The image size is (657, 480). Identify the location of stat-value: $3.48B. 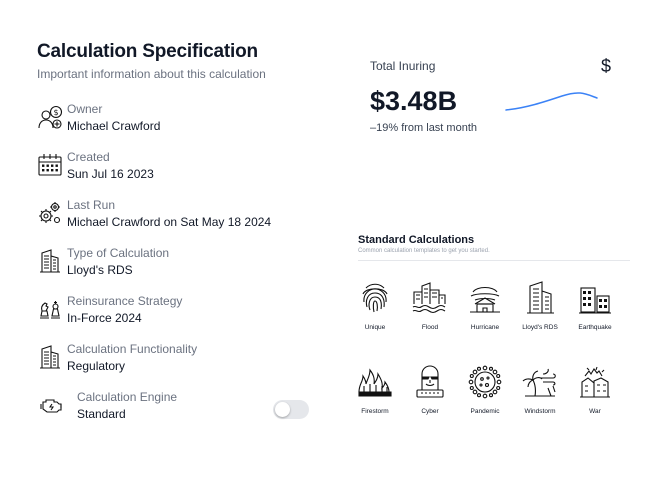
(414, 101).